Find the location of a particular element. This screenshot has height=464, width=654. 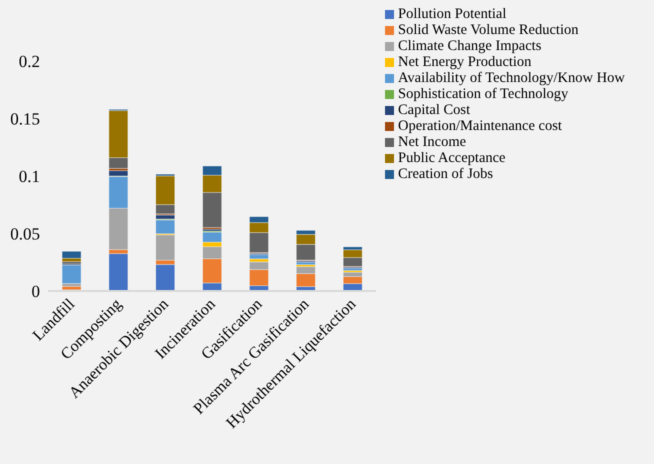

y-tick-label: 0.05 is located at coordinates (25, 234).